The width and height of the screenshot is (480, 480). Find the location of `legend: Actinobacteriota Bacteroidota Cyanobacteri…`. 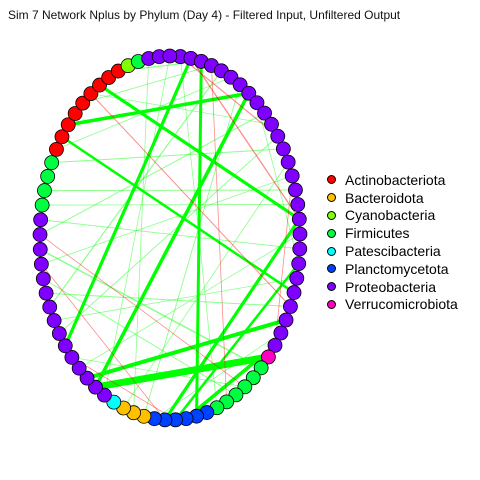

legend: Actinobacteriota Bacteroidota Cyanobacteri… is located at coordinates (392, 242).